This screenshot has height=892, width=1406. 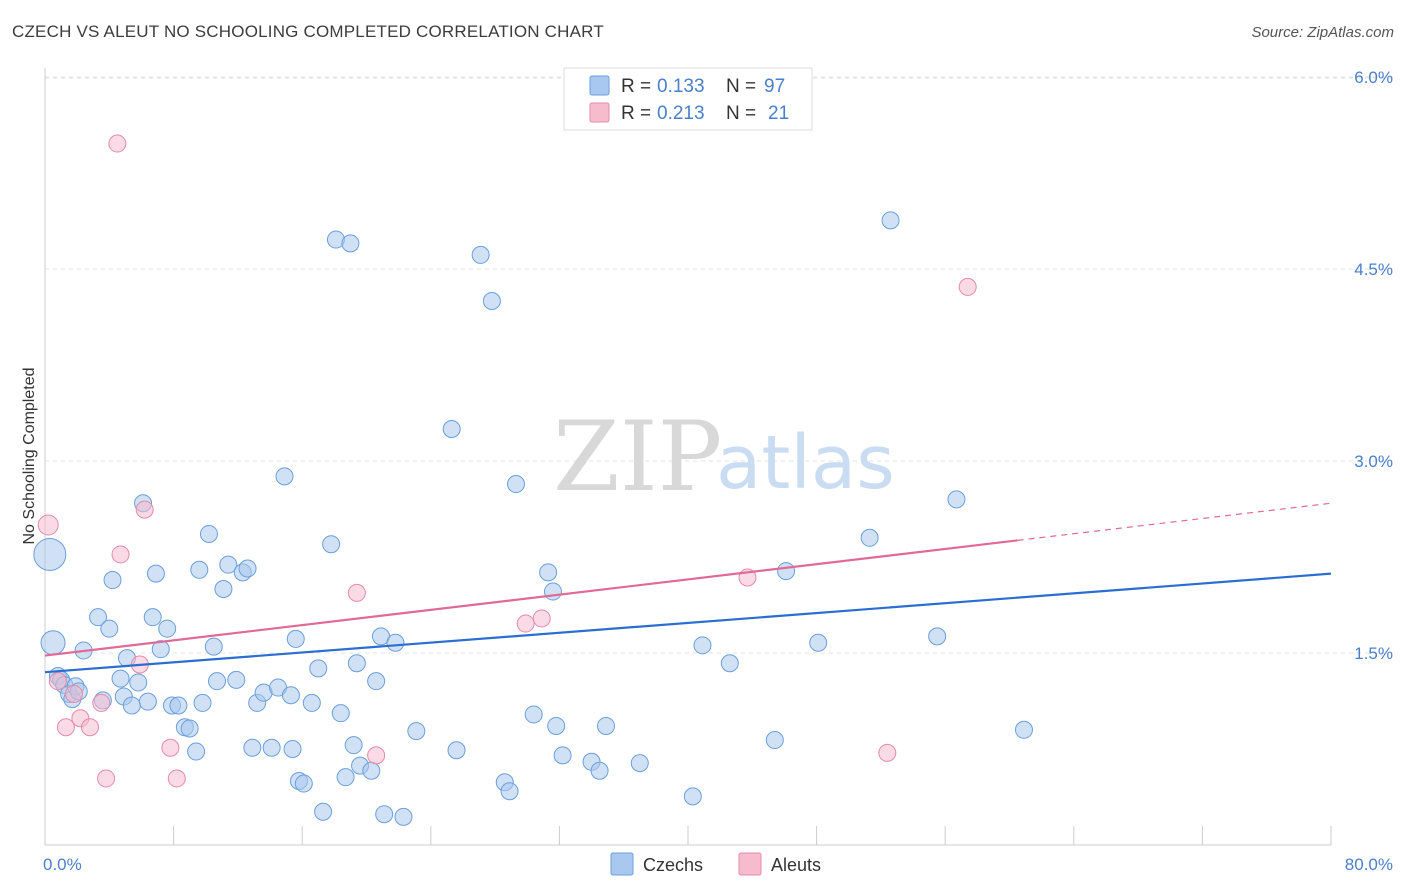 I want to click on chart-source: Source: ZipAtlas.com, so click(x=1322, y=32).